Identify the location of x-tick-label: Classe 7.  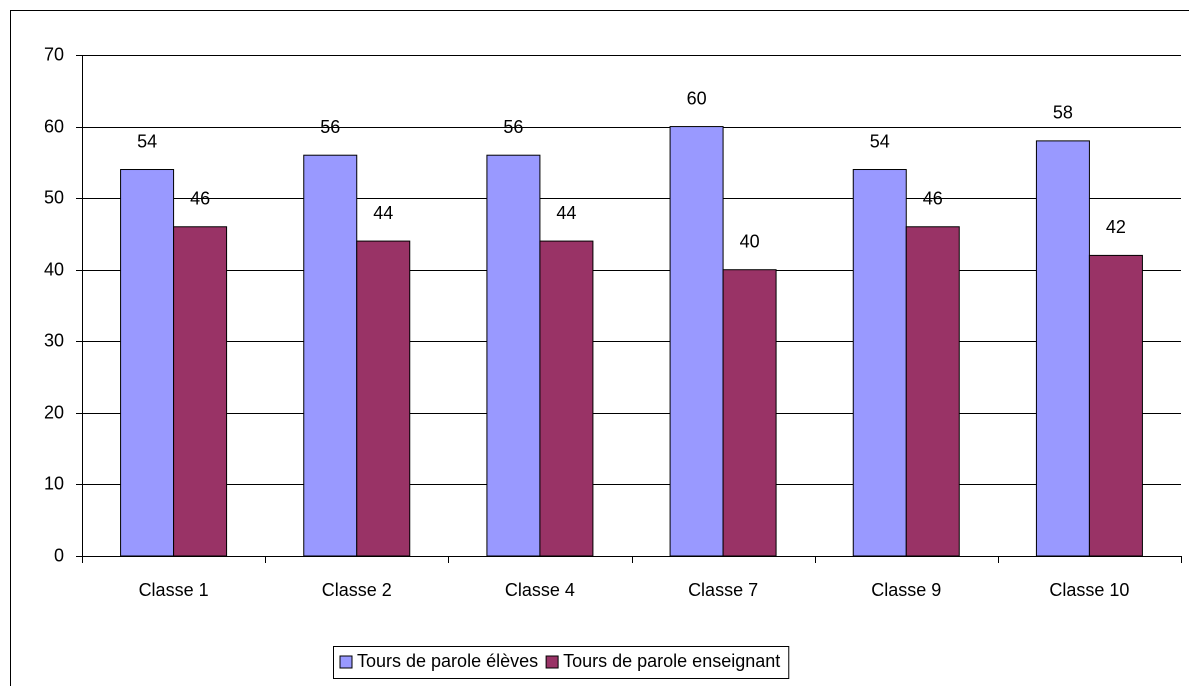
(723, 590).